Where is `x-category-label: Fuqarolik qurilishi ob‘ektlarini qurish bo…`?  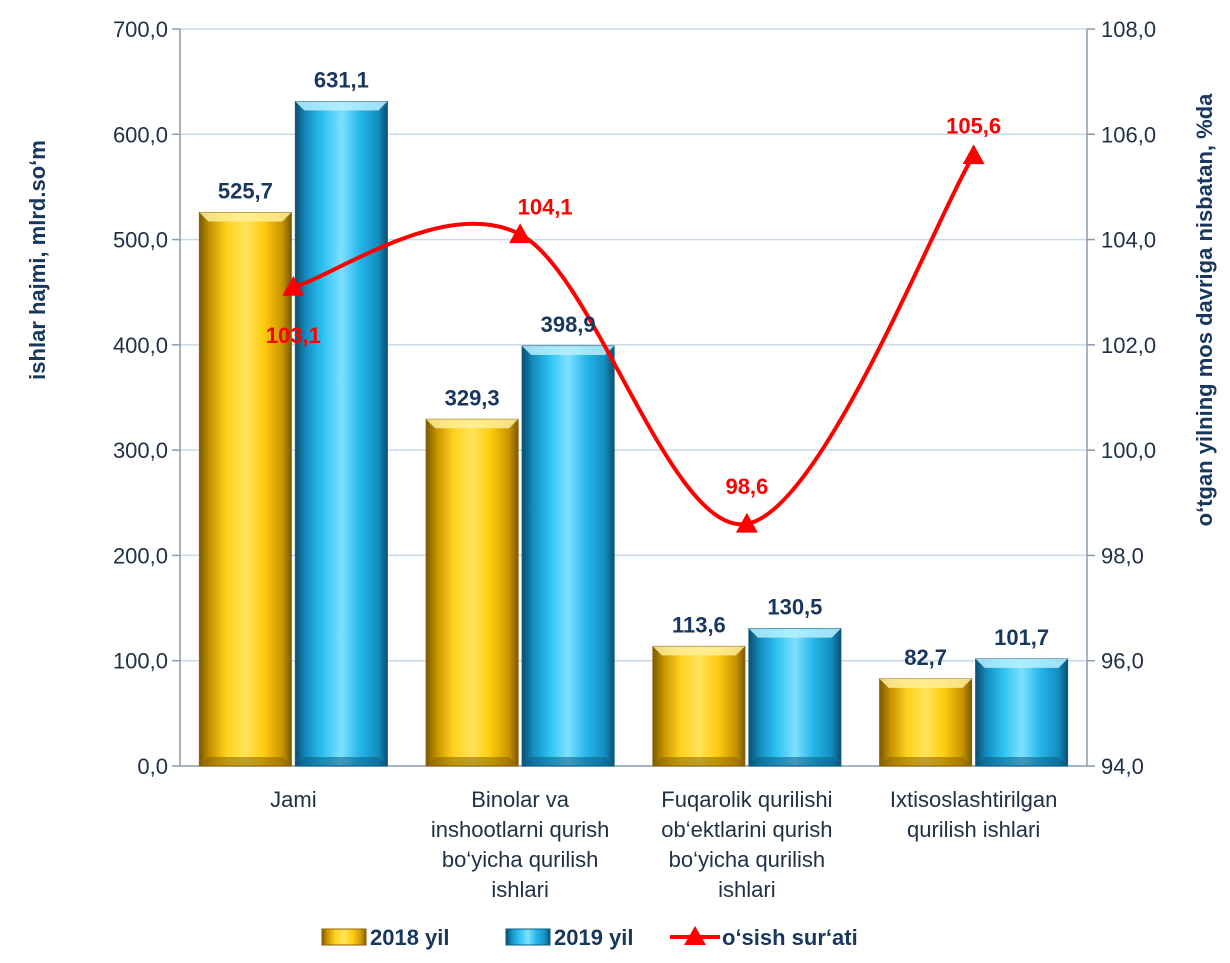 x-category-label: Fuqarolik qurilishi ob‘ektlarini qurish bo… is located at coordinates (746, 844).